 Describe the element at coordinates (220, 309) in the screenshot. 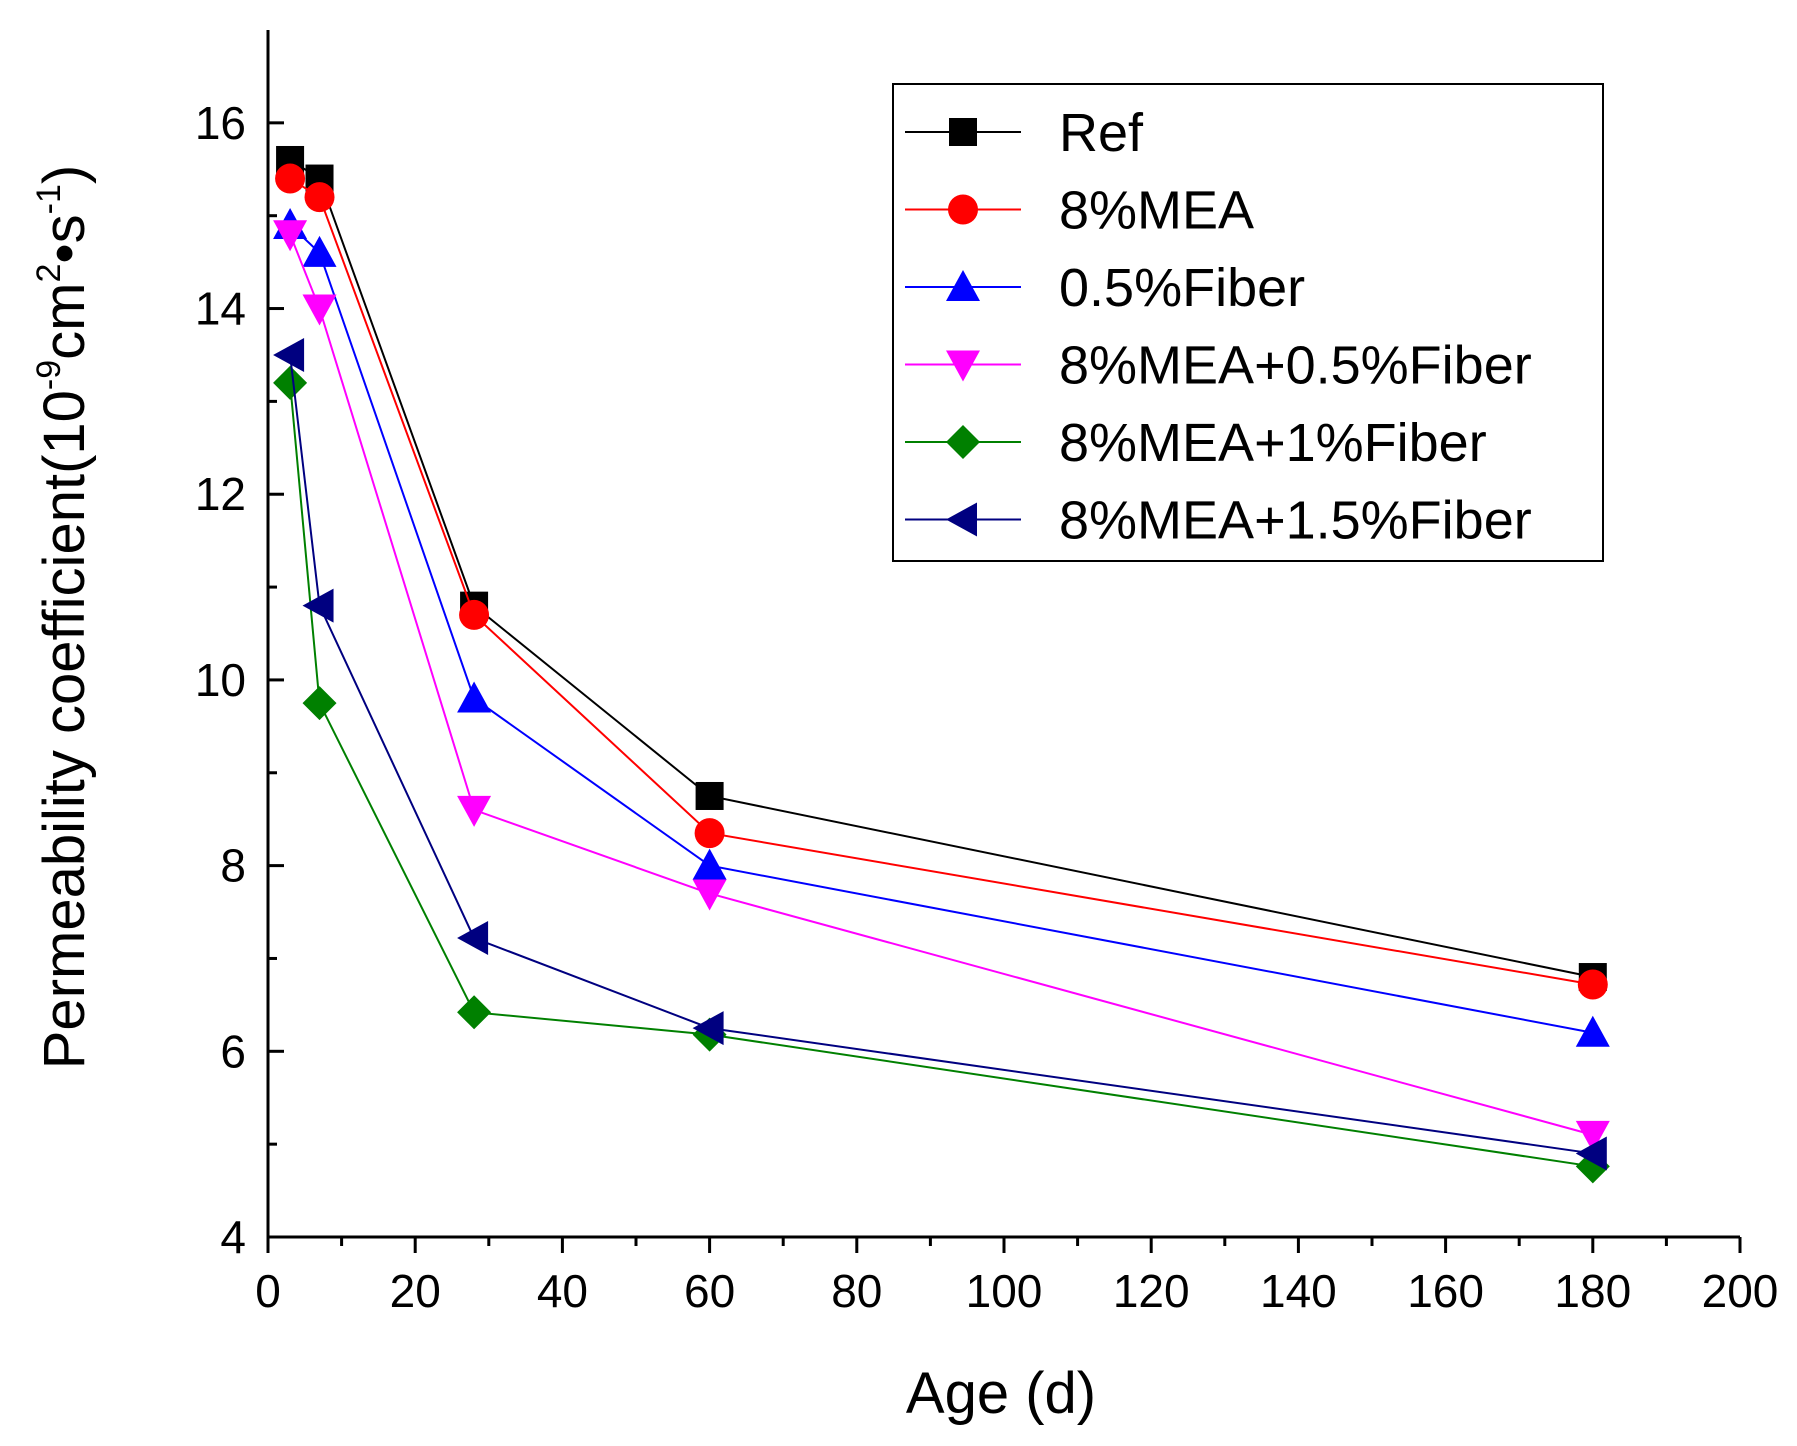

I see `y-tick-label: 14` at that location.